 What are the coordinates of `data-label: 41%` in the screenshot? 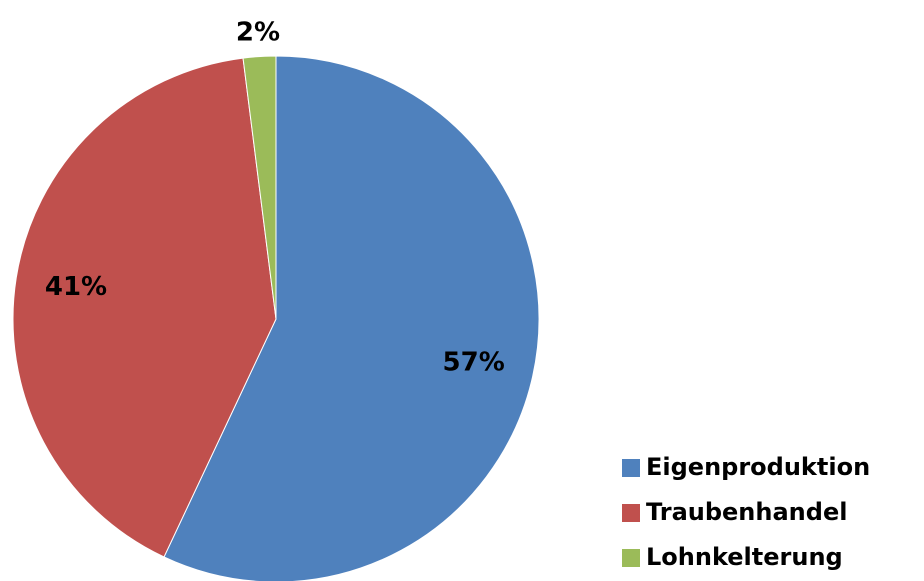 It's located at (76, 287).